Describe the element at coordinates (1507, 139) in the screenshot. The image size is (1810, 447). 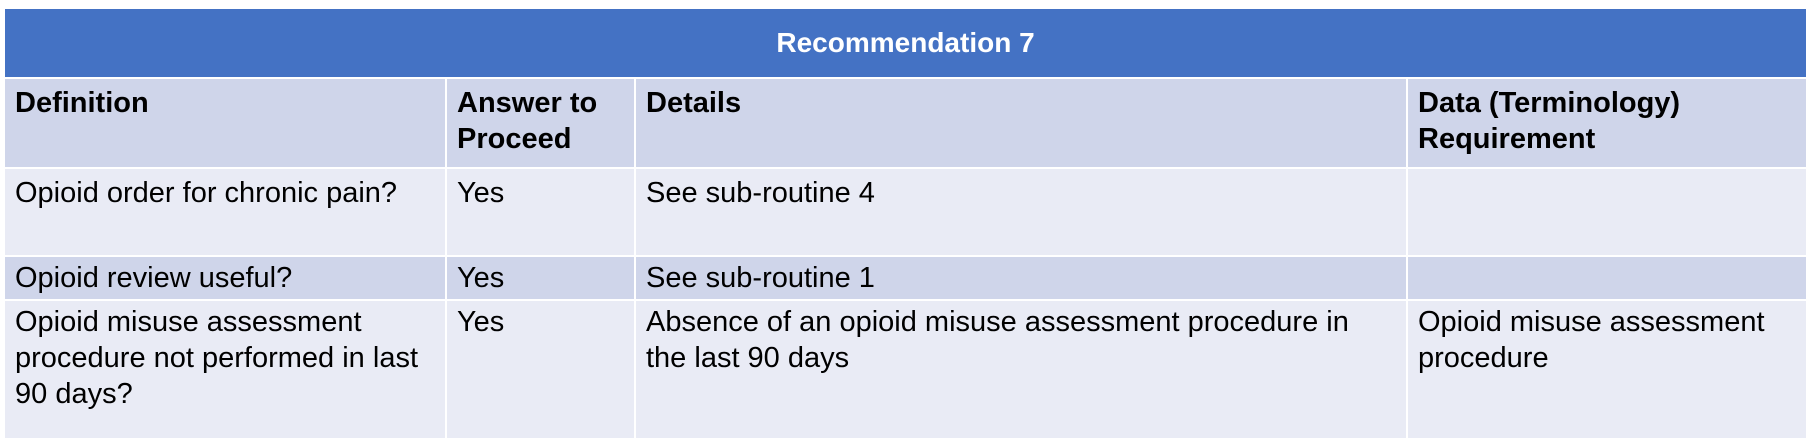
I see `header-data-line2: Requirement` at that location.